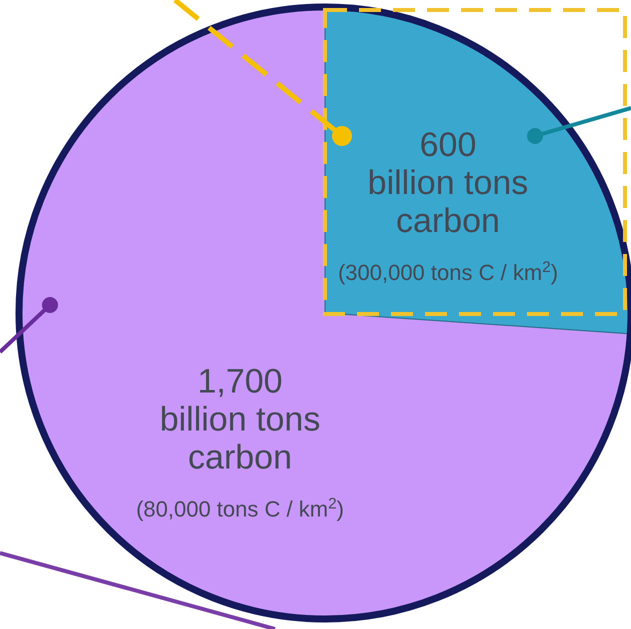 This screenshot has width=631, height=629. Describe the element at coordinates (240, 381) in the screenshot. I see `data-label: 1,700` at that location.